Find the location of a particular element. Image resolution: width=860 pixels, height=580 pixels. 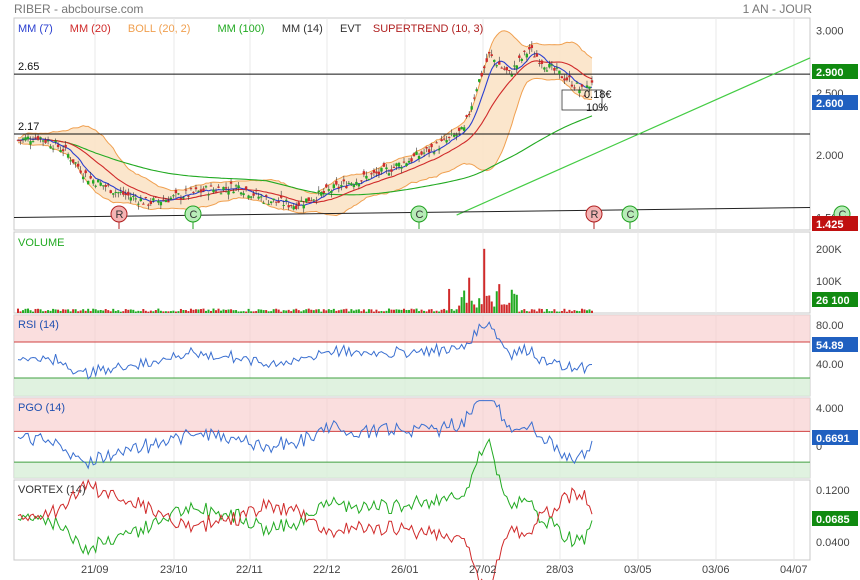

x-axis-label: 26/01 is located at coordinates (405, 570).